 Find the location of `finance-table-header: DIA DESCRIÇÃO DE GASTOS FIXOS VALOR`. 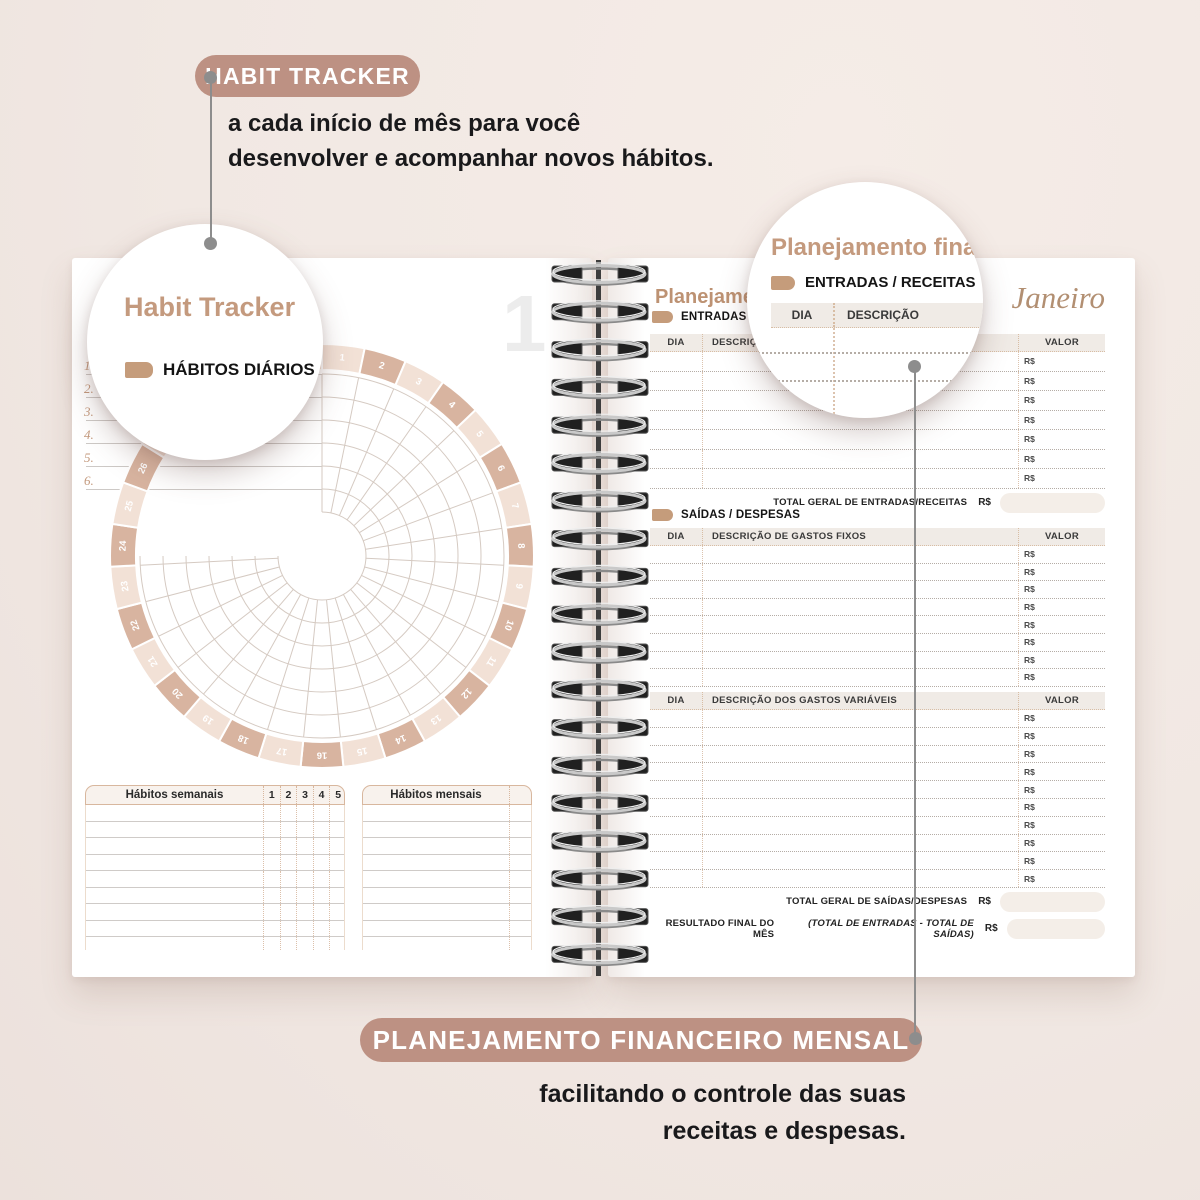

finance-table-header: DIA DESCRIÇÃO DE GASTOS FIXOS VALOR is located at coordinates (877, 537).